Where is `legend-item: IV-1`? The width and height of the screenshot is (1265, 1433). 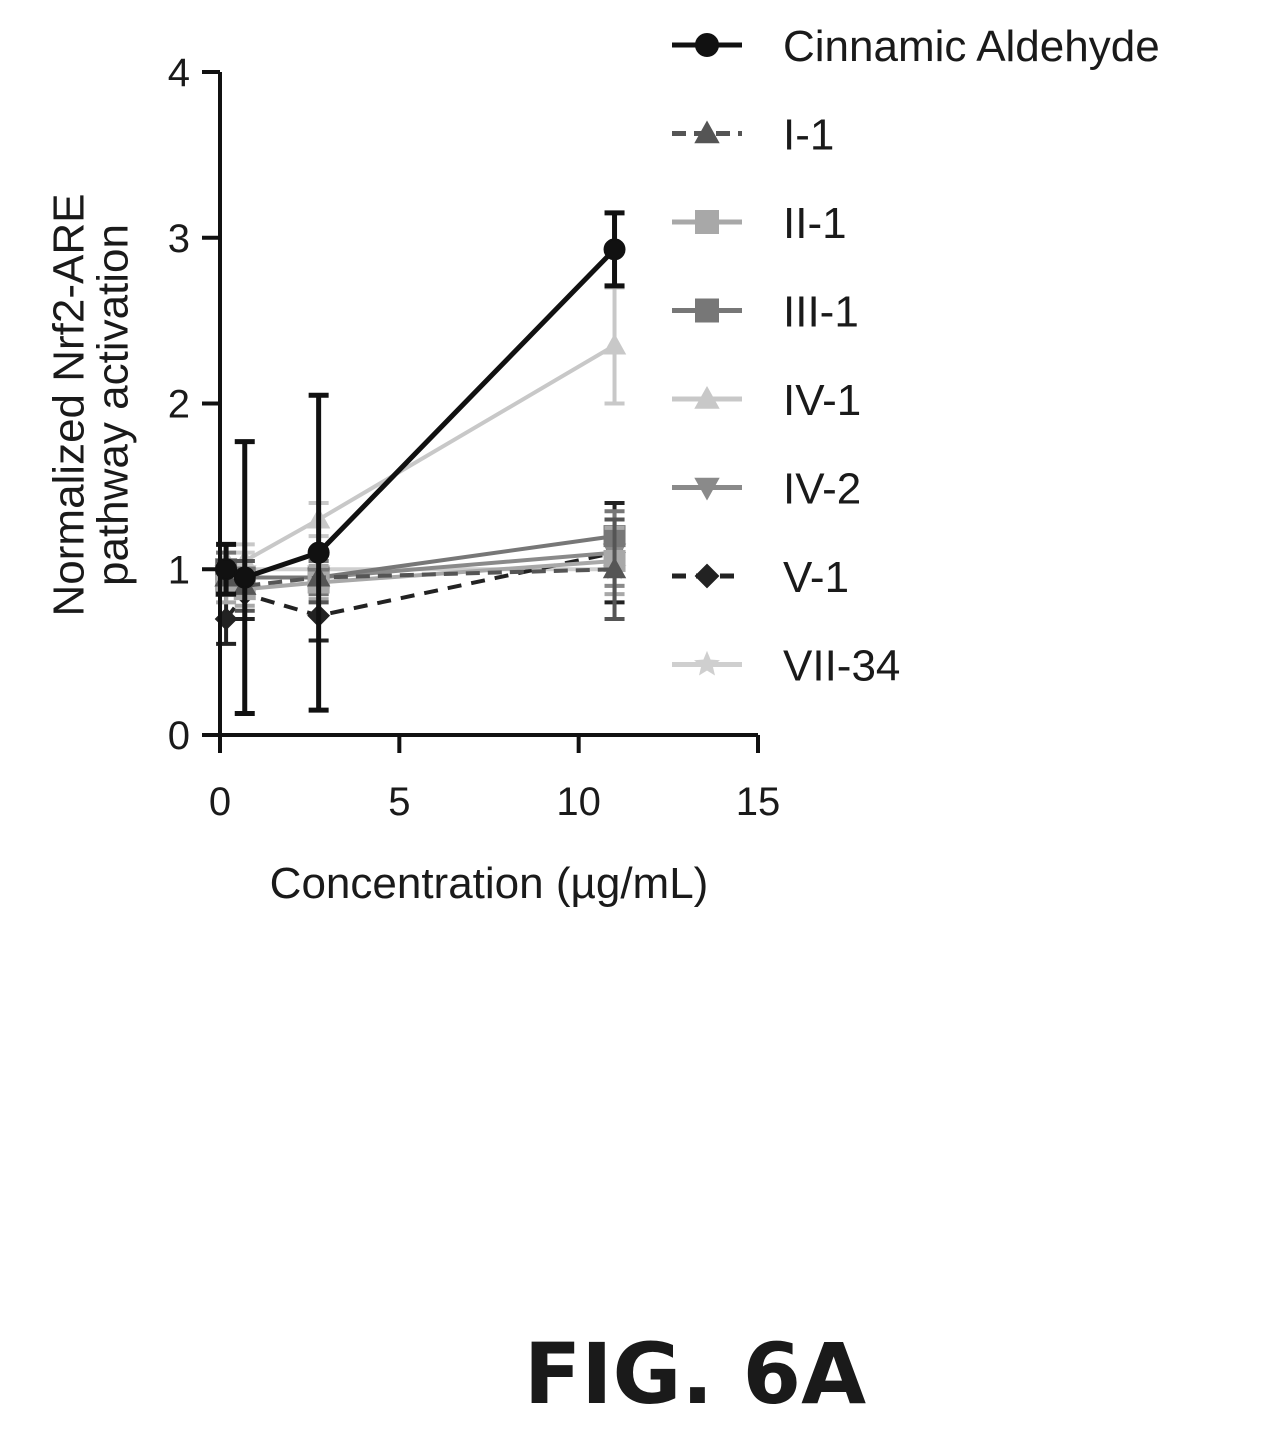 legend-item: IV-1 is located at coordinates (766, 400).